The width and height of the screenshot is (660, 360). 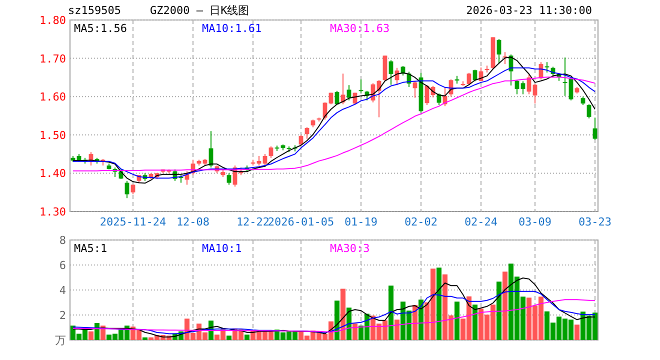 I want to click on y-tick-label: 1.80, so click(x=53, y=20).